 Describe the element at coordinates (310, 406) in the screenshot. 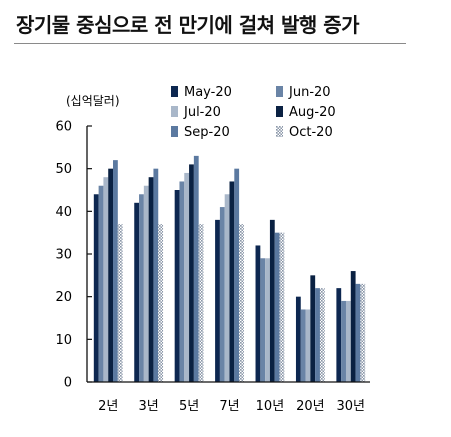

I see `x-tick-label: 20년` at that location.